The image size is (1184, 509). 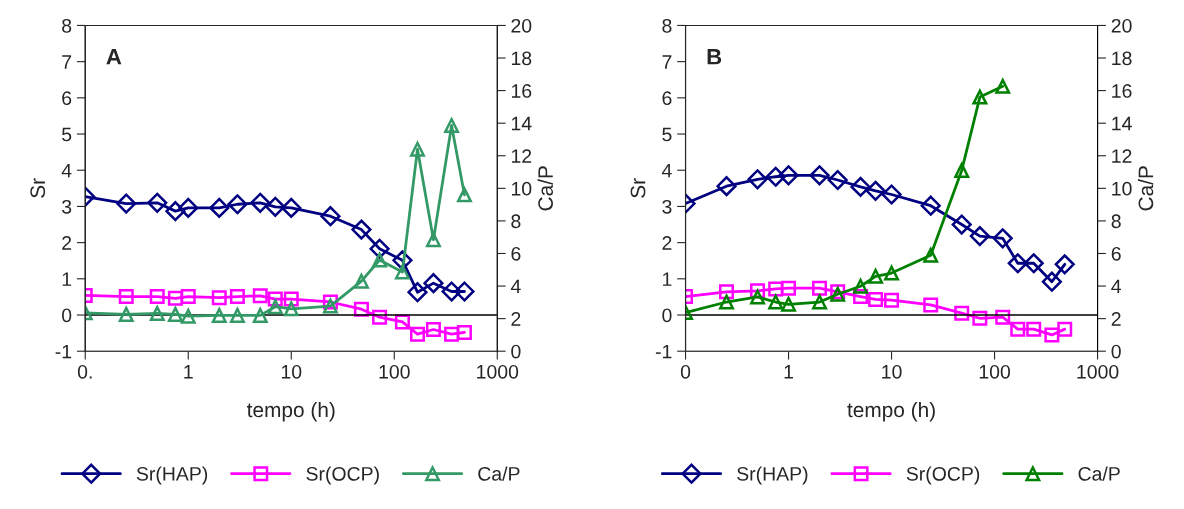 I want to click on text: B, so click(x=714, y=57).